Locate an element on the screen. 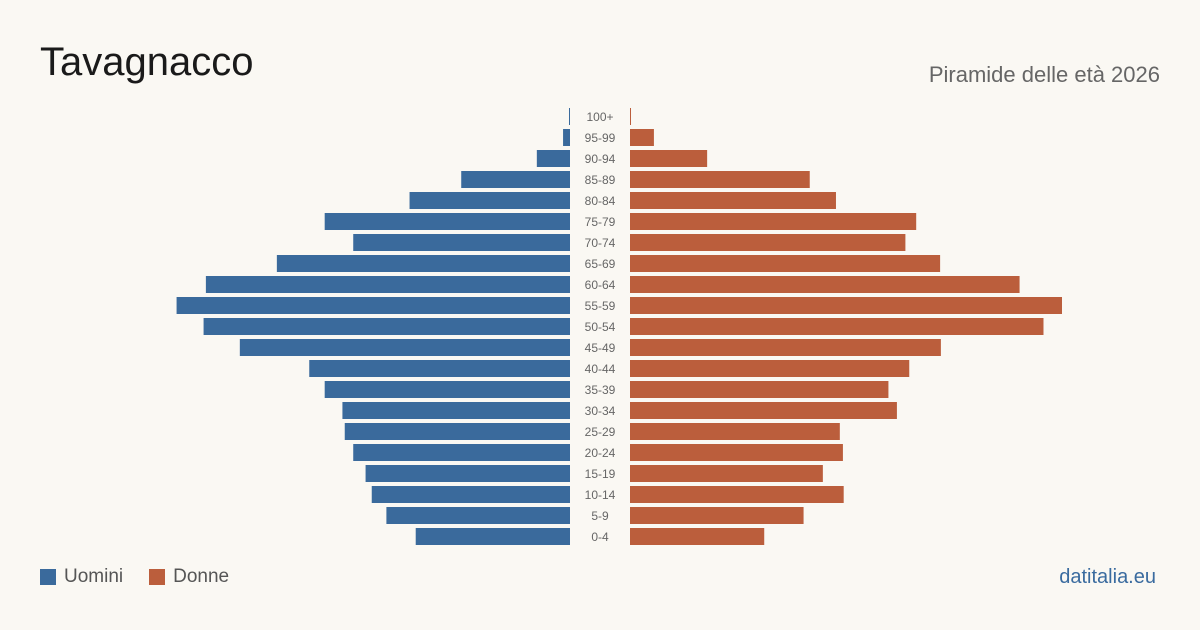  age-label-10-14: 10-14 is located at coordinates (600, 495).